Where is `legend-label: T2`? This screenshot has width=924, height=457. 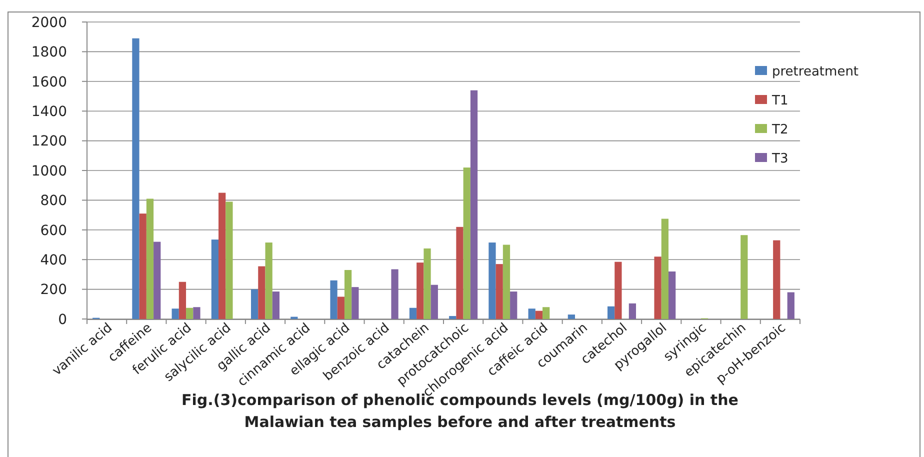 legend-label: T2 is located at coordinates (779, 130).